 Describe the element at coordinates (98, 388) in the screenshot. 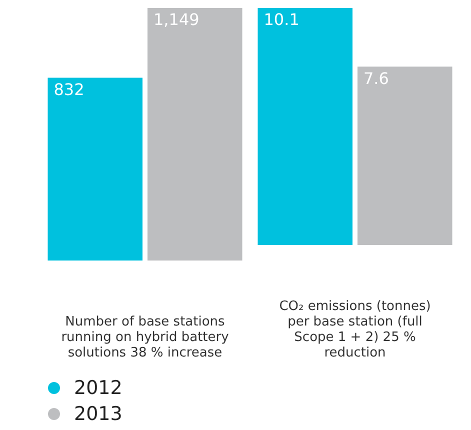

I see `legend-label: 2012` at that location.